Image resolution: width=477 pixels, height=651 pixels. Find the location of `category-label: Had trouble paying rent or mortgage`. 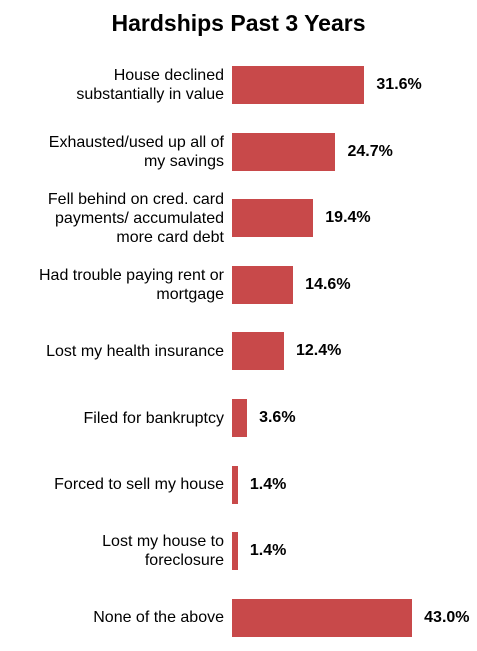

category-label: Had trouble paying rent or mortgage is located at coordinates (131, 284).